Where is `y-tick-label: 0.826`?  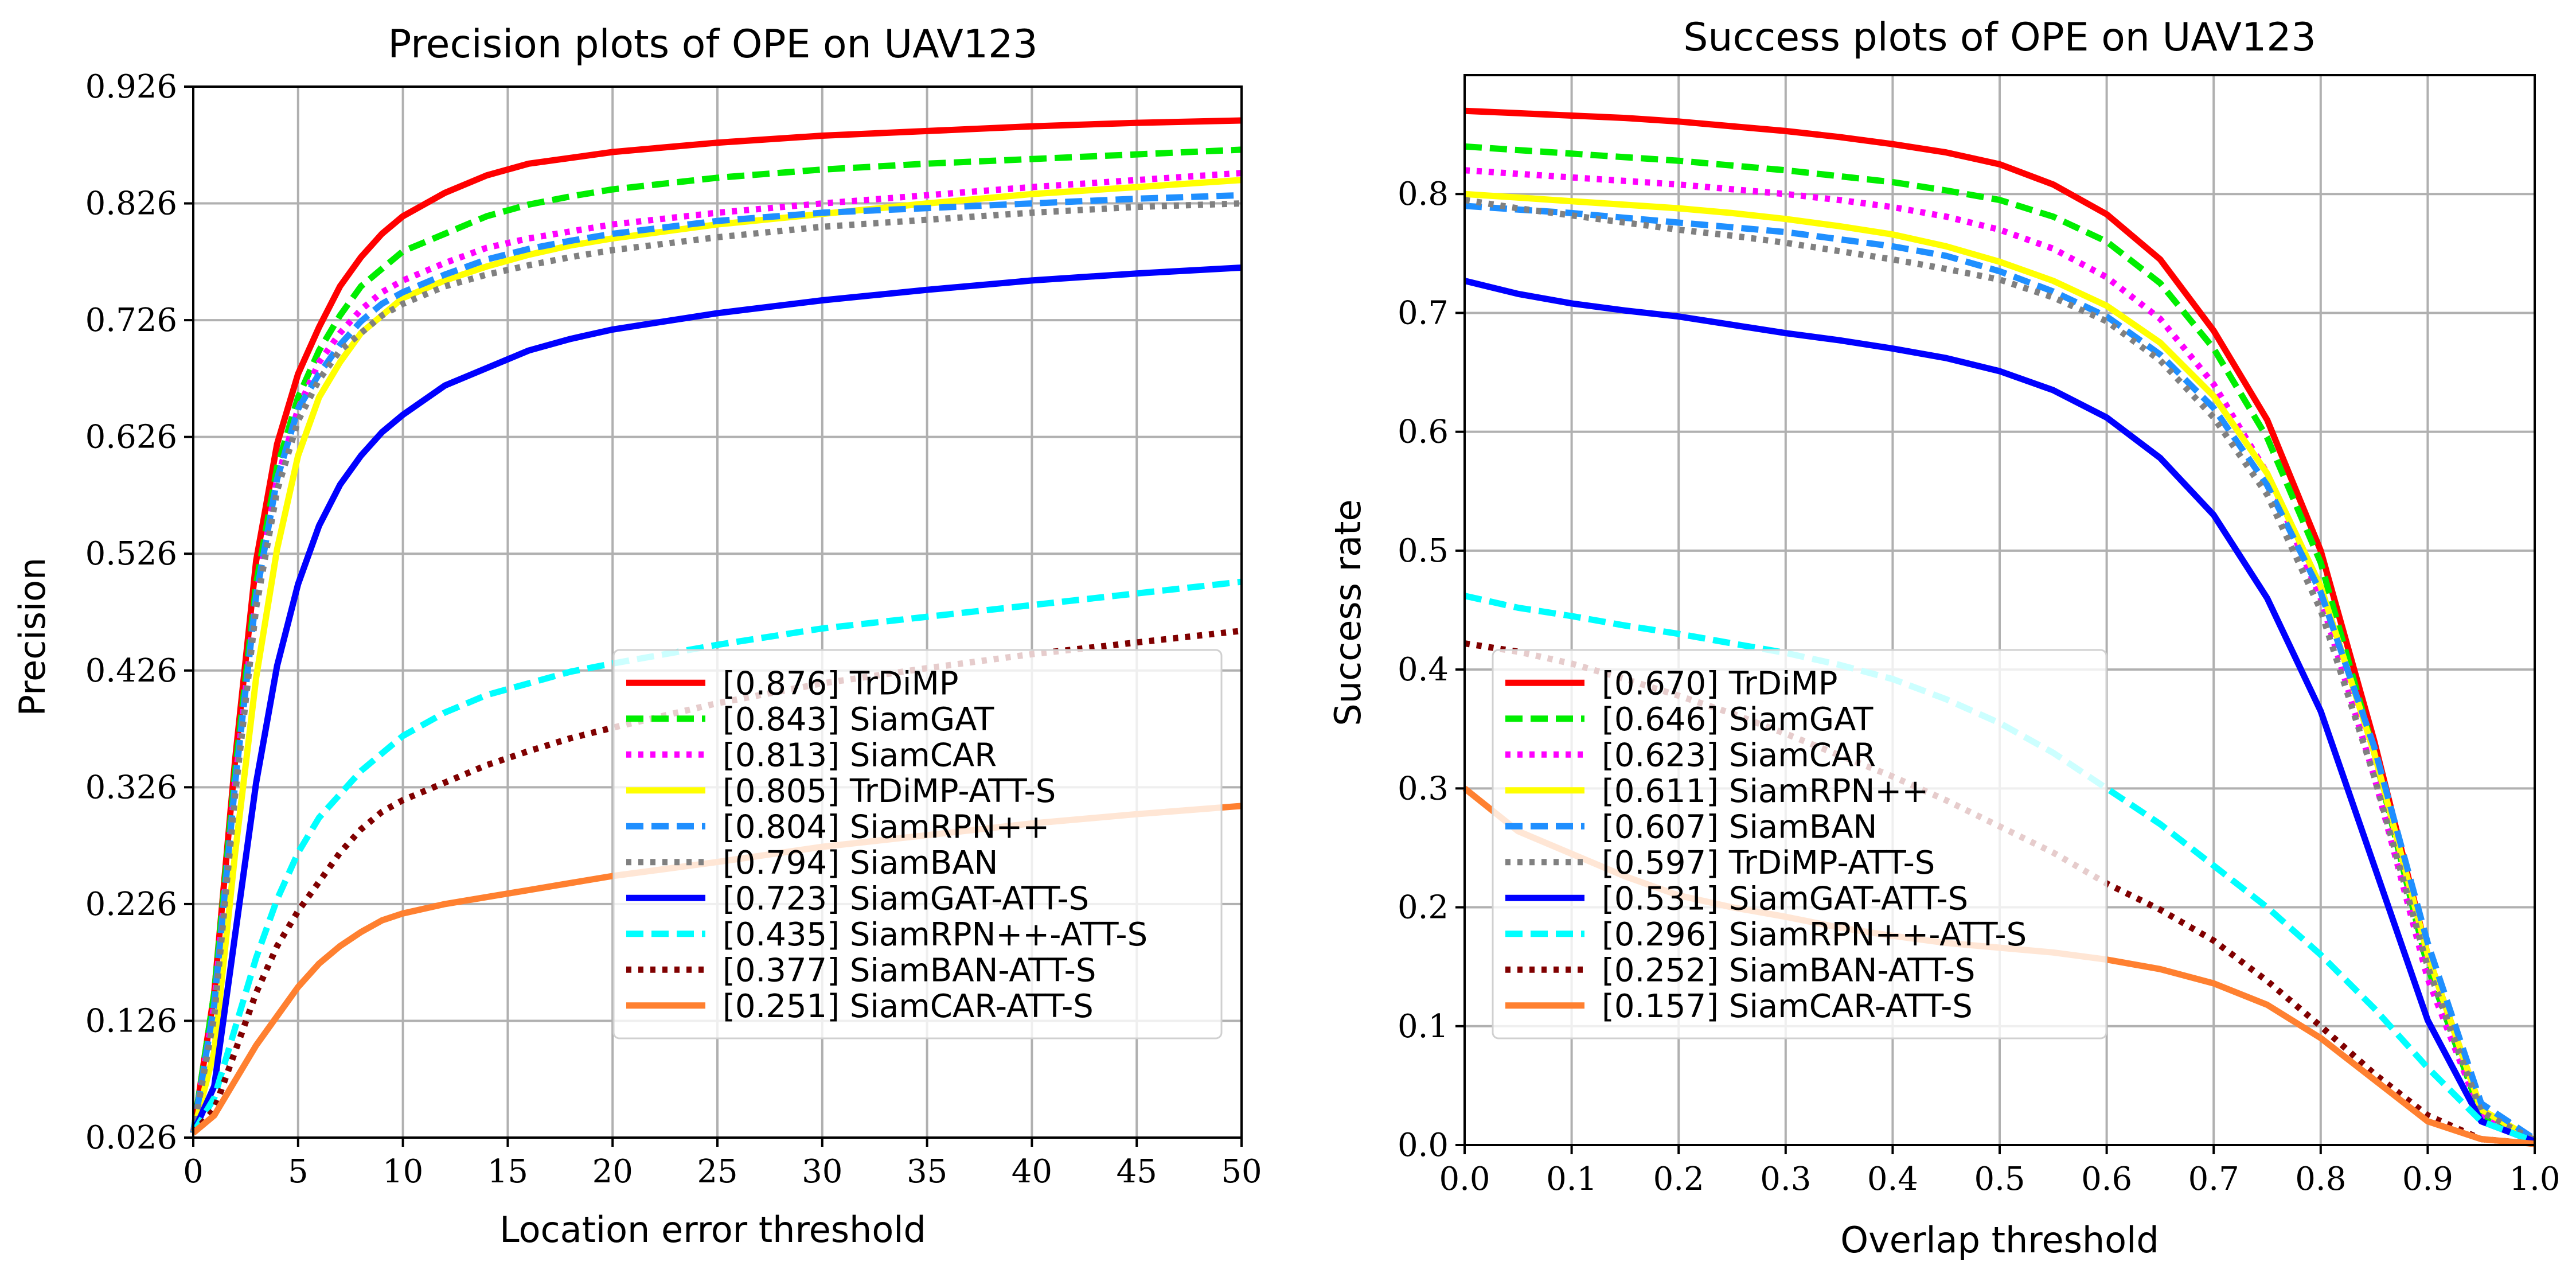
y-tick-label: 0.826 is located at coordinates (131, 204).